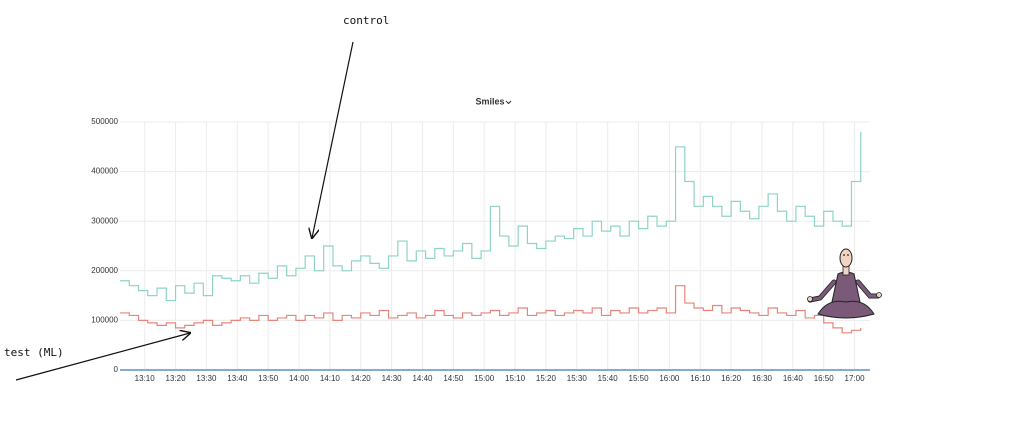  I want to click on x-tick-label: 13:30, so click(206, 378).